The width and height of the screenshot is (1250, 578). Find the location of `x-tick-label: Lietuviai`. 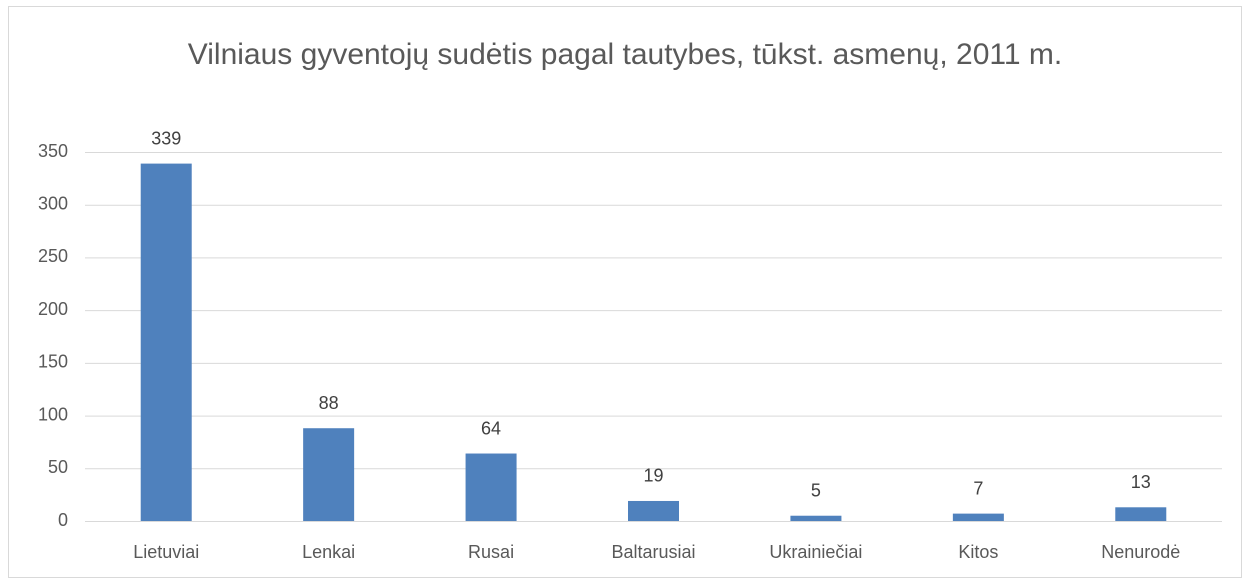

x-tick-label: Lietuviai is located at coordinates (166, 552).